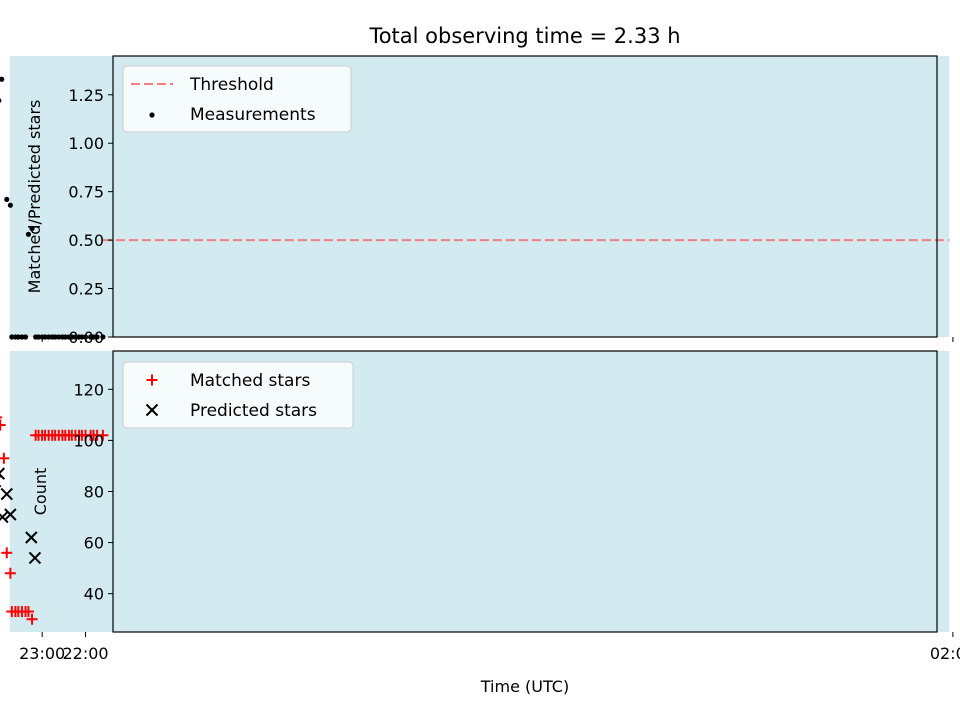 Image resolution: width=960 pixels, height=720 pixels. Describe the element at coordinates (152, 115) in the screenshot. I see `legend-measurements-swatch` at that location.